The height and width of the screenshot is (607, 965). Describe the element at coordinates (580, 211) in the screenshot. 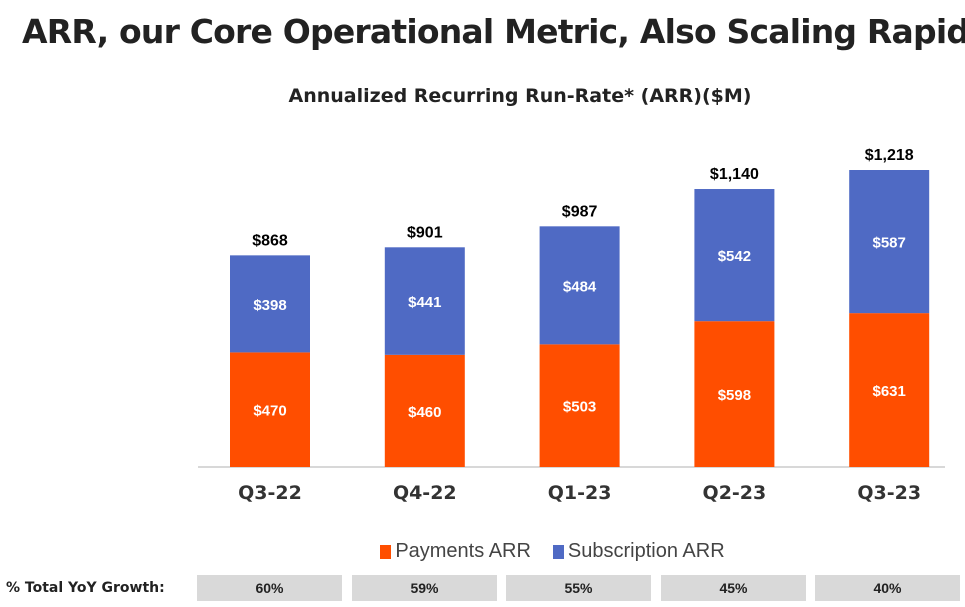

I see `total-label: $987` at that location.